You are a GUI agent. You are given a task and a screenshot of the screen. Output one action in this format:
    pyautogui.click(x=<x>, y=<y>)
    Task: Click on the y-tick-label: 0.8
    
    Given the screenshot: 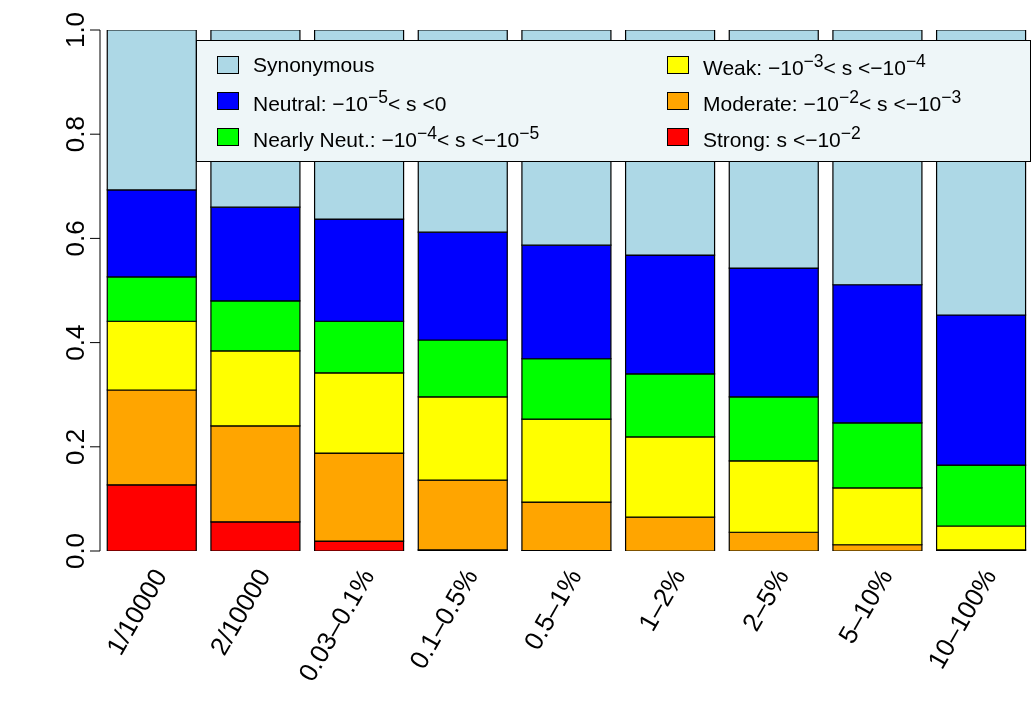 What is the action you would take?
    pyautogui.click(x=75, y=134)
    